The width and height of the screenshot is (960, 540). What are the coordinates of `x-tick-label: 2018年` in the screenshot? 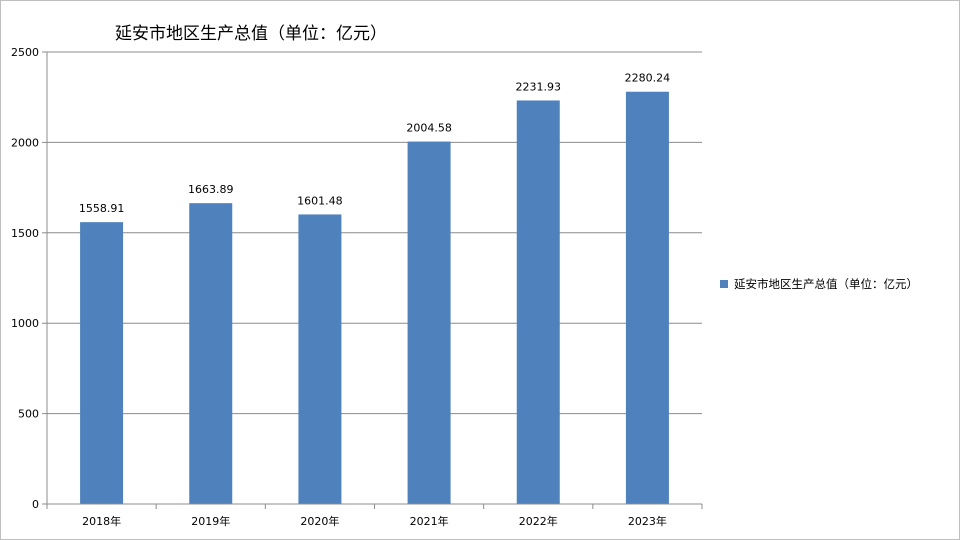 It's located at (101, 521).